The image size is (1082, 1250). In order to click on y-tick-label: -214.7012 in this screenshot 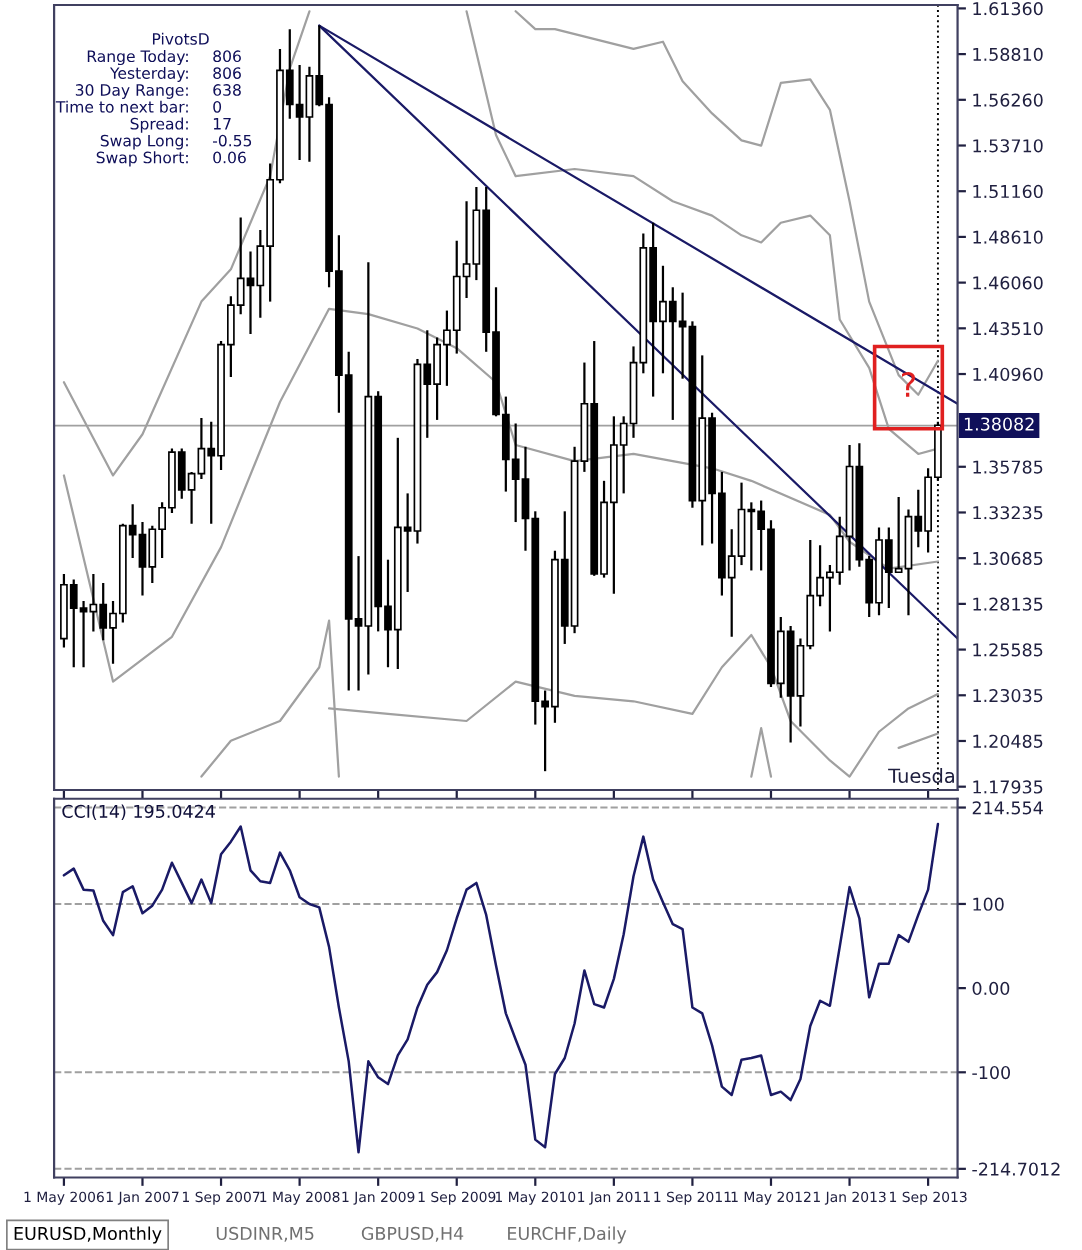, I will do `click(1016, 1169)`.